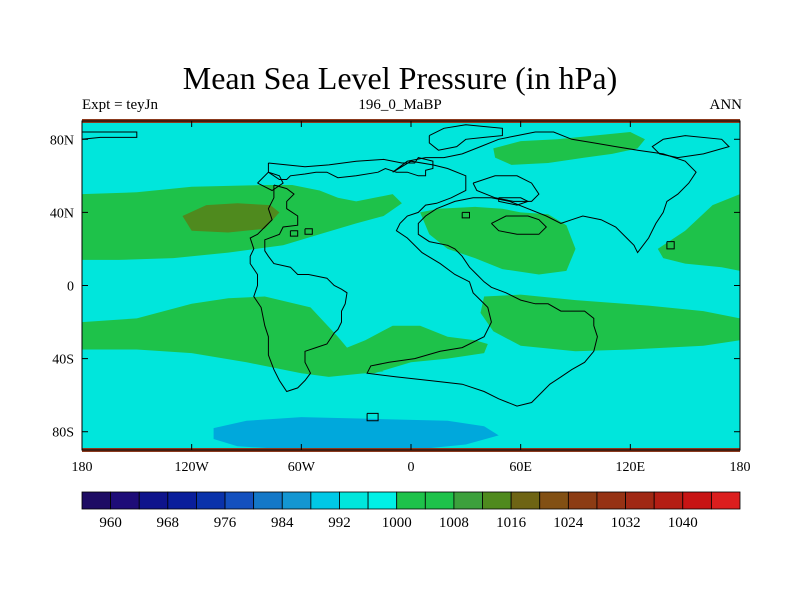 This screenshot has height=600, width=800. Describe the element at coordinates (569, 148) in the screenshot. I see `pressure-region-arctic-high` at that location.